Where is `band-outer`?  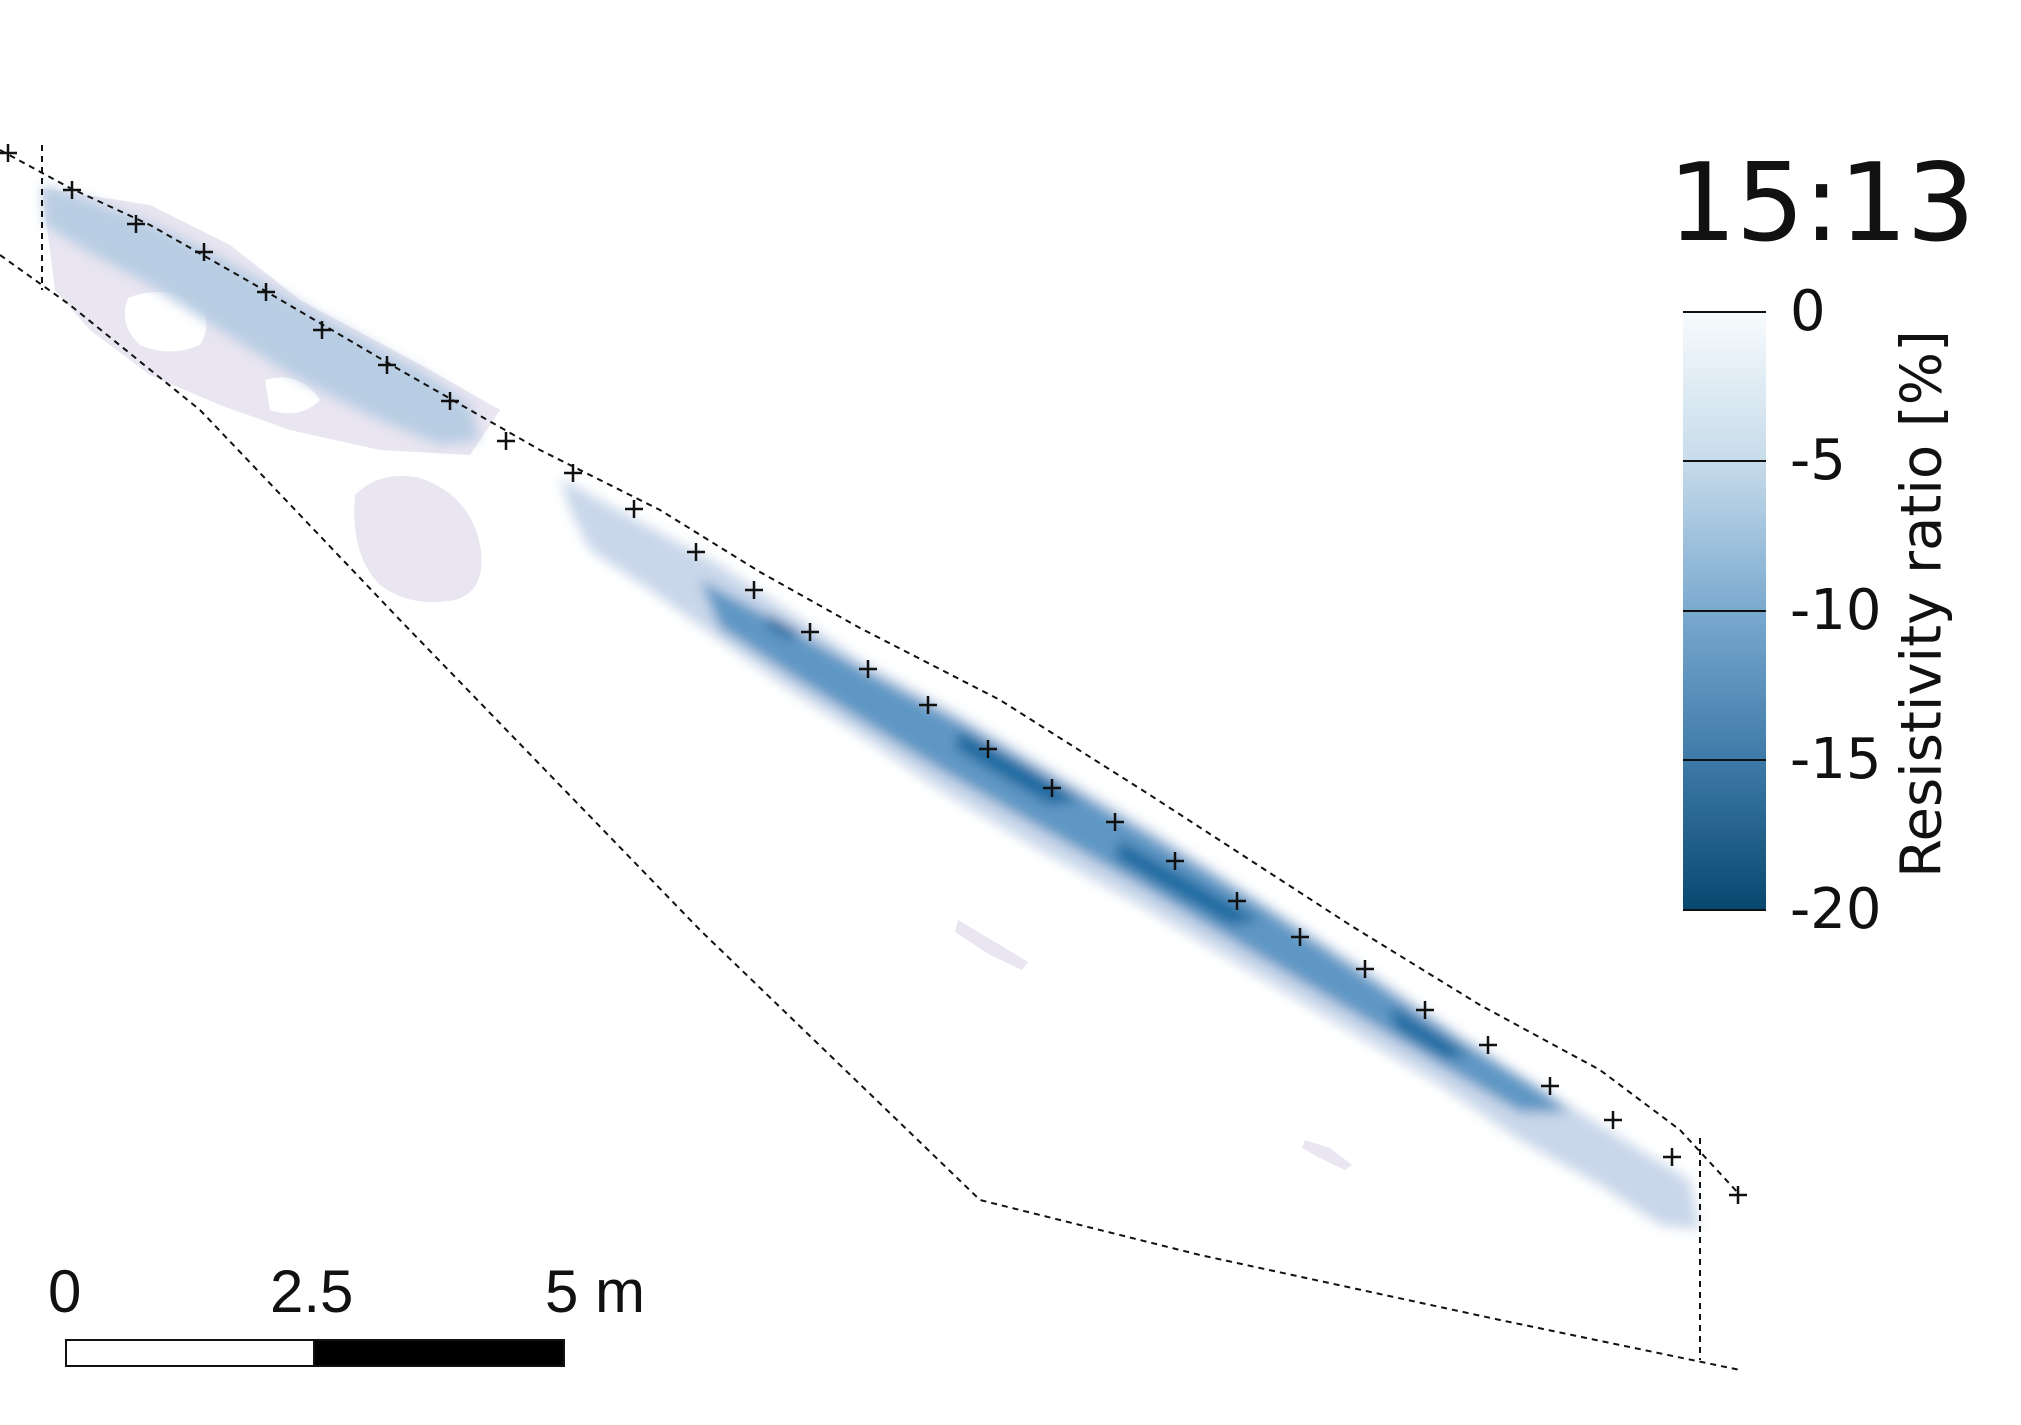 band-outer is located at coordinates (261, 315).